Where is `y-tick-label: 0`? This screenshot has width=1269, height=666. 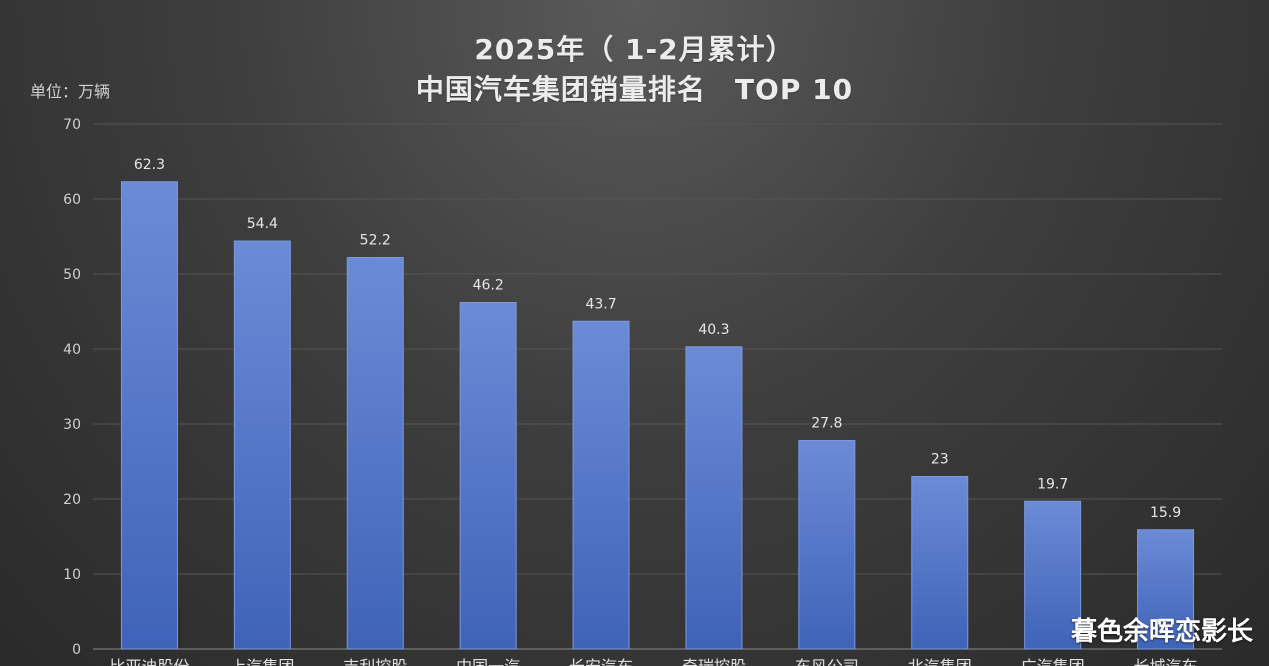 y-tick-label: 0 is located at coordinates (76, 650).